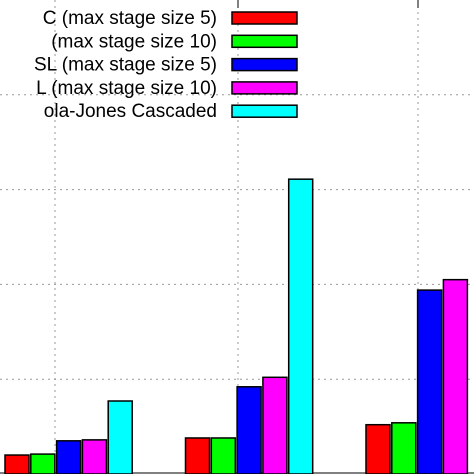 This screenshot has height=474, width=474. What do you see at coordinates (125, 65) in the screenshot?
I see `legend-label: SL (max stage size 5)` at bounding box center [125, 65].